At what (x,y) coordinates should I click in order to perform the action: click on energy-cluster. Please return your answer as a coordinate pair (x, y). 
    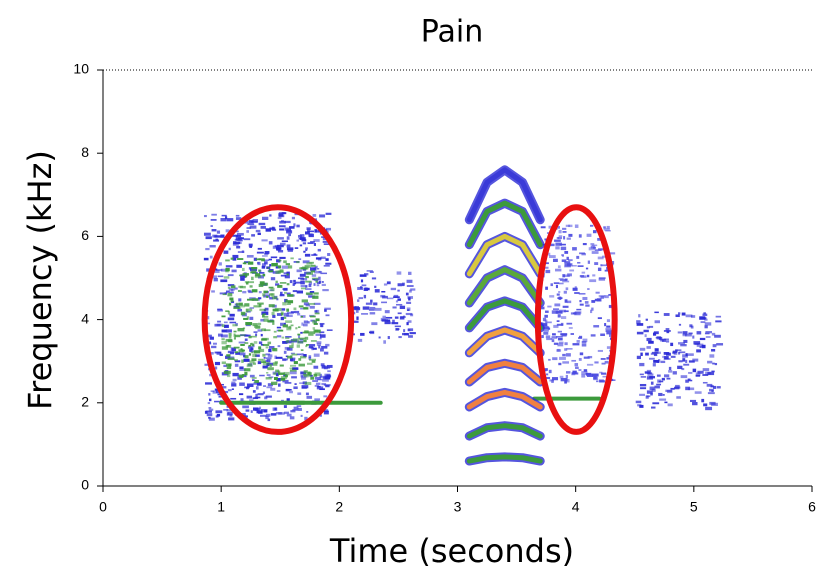
    Looking at the image, I should click on (383, 307).